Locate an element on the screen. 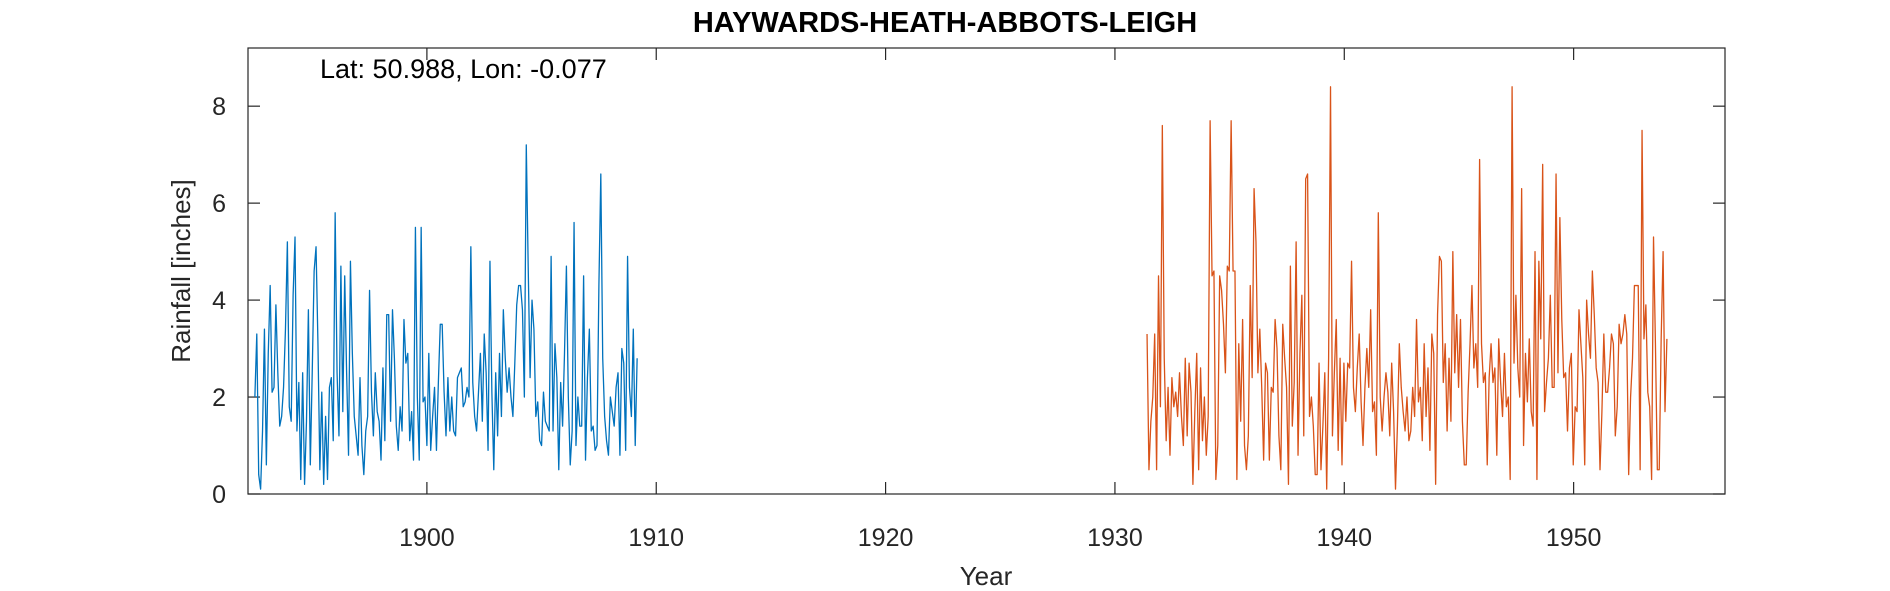 The height and width of the screenshot is (591, 1890). y-axis-label: Rainfall [inches] is located at coordinates (181, 271).